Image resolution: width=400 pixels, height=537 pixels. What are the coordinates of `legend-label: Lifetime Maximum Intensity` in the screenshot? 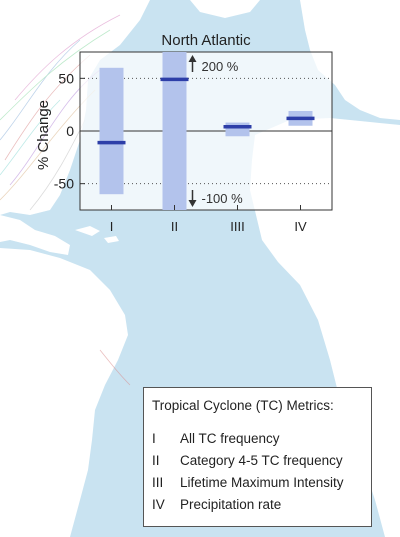 It's located at (262, 482).